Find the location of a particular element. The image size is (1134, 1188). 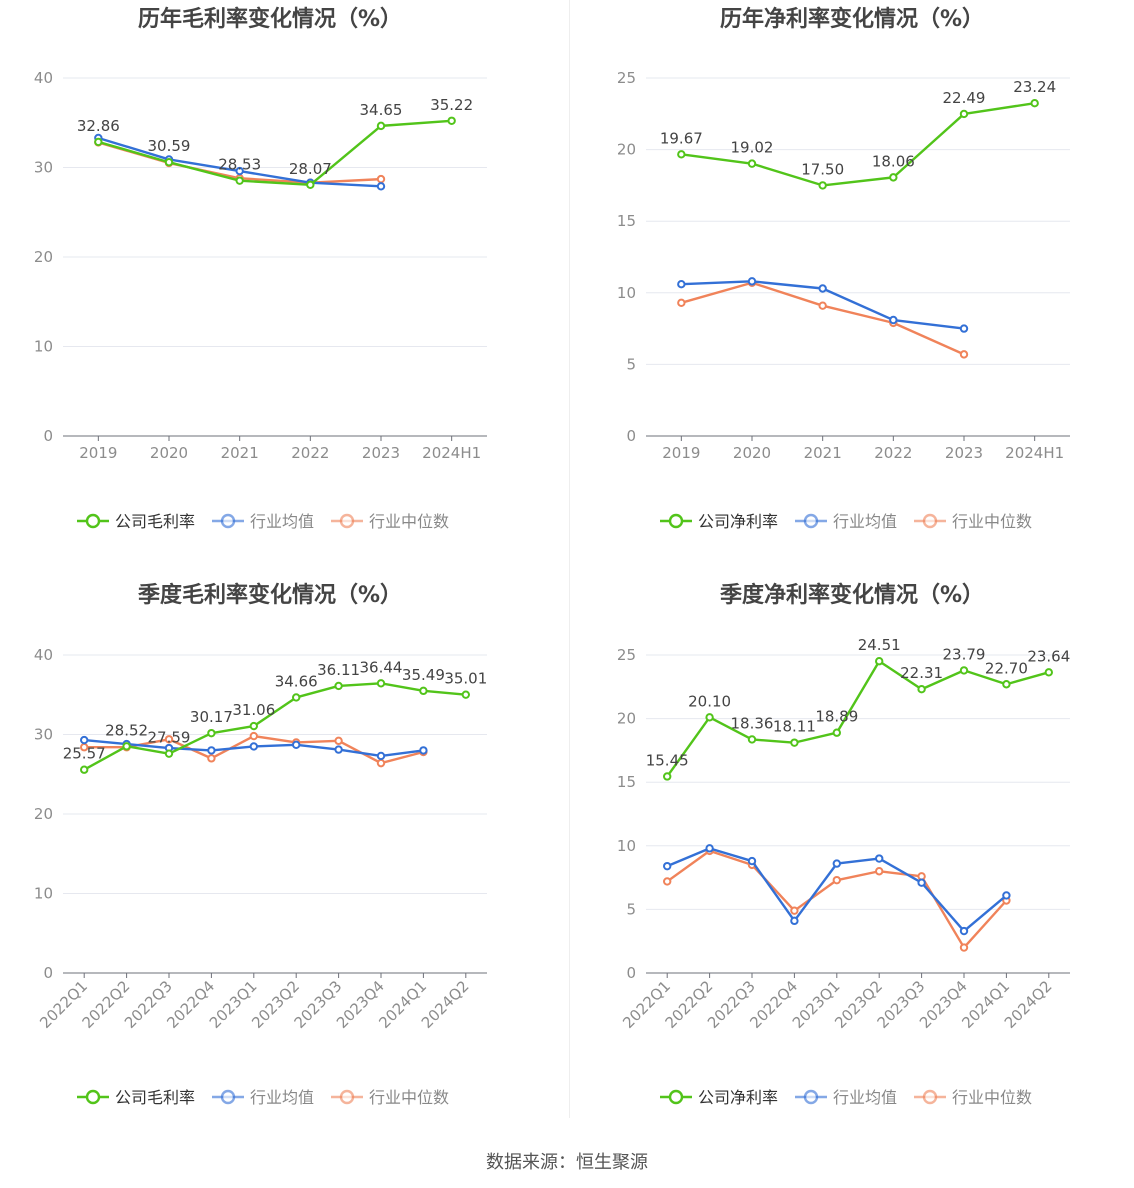

y-tick-label: 25 is located at coordinates (626, 78).